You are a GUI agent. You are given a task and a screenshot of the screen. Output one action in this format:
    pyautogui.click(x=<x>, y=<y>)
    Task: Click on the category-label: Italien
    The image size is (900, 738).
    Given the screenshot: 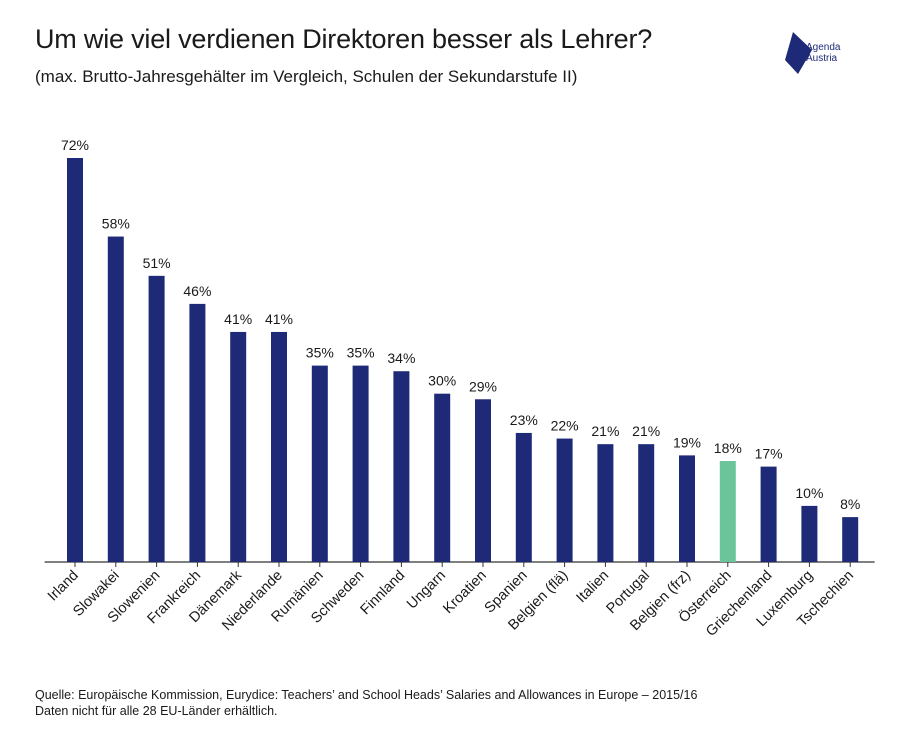 What is the action you would take?
    pyautogui.click(x=593, y=587)
    